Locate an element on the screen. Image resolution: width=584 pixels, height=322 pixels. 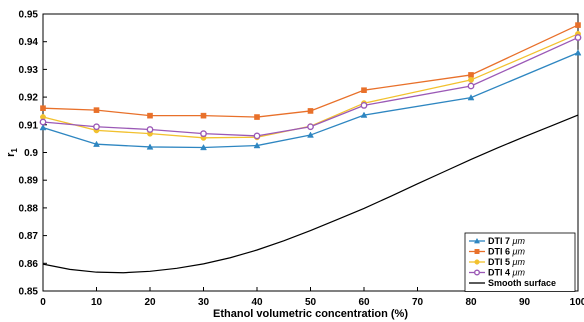
x-tick-label: 80 is located at coordinates (471, 302).